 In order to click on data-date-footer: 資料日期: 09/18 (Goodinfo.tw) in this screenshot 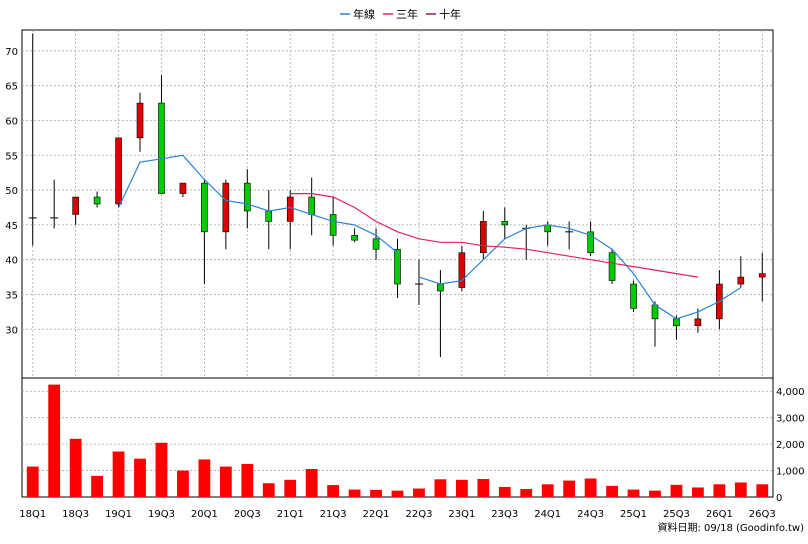, I will do `click(730, 527)`.